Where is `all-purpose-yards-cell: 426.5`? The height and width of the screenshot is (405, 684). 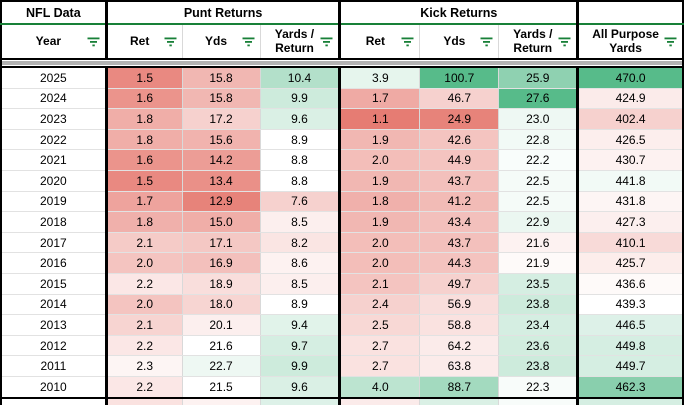
all-purpose-yards-cell: 426.5 is located at coordinates (630, 140).